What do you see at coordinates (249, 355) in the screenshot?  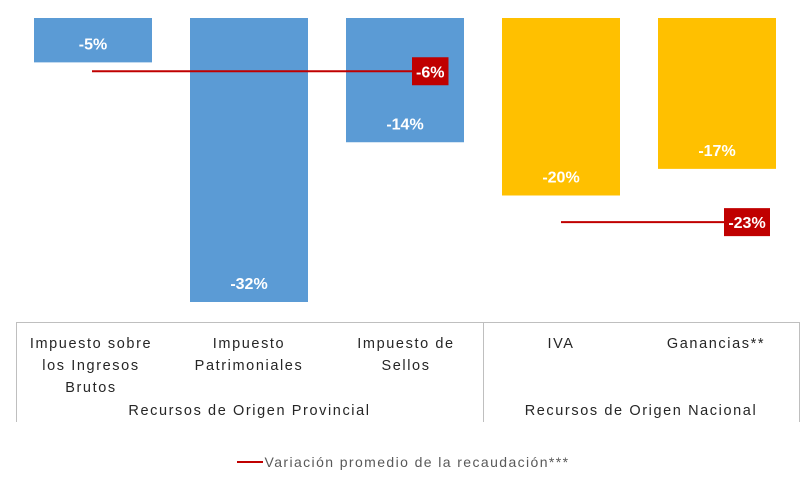 I see `category-label-patrimoniales: Impuesto Patrimoniales` at bounding box center [249, 355].